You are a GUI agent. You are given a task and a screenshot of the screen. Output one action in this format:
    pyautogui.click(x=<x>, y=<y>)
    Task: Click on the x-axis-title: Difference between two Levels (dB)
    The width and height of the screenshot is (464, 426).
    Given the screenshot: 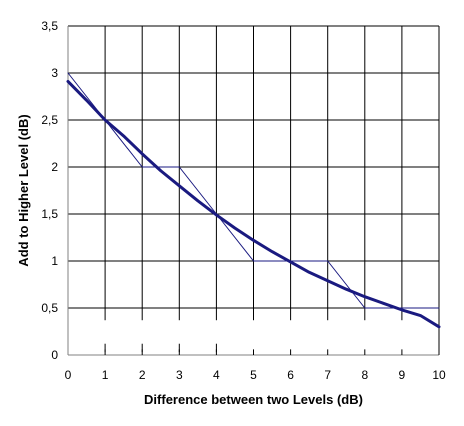 What is the action you would take?
    pyautogui.click(x=253, y=399)
    